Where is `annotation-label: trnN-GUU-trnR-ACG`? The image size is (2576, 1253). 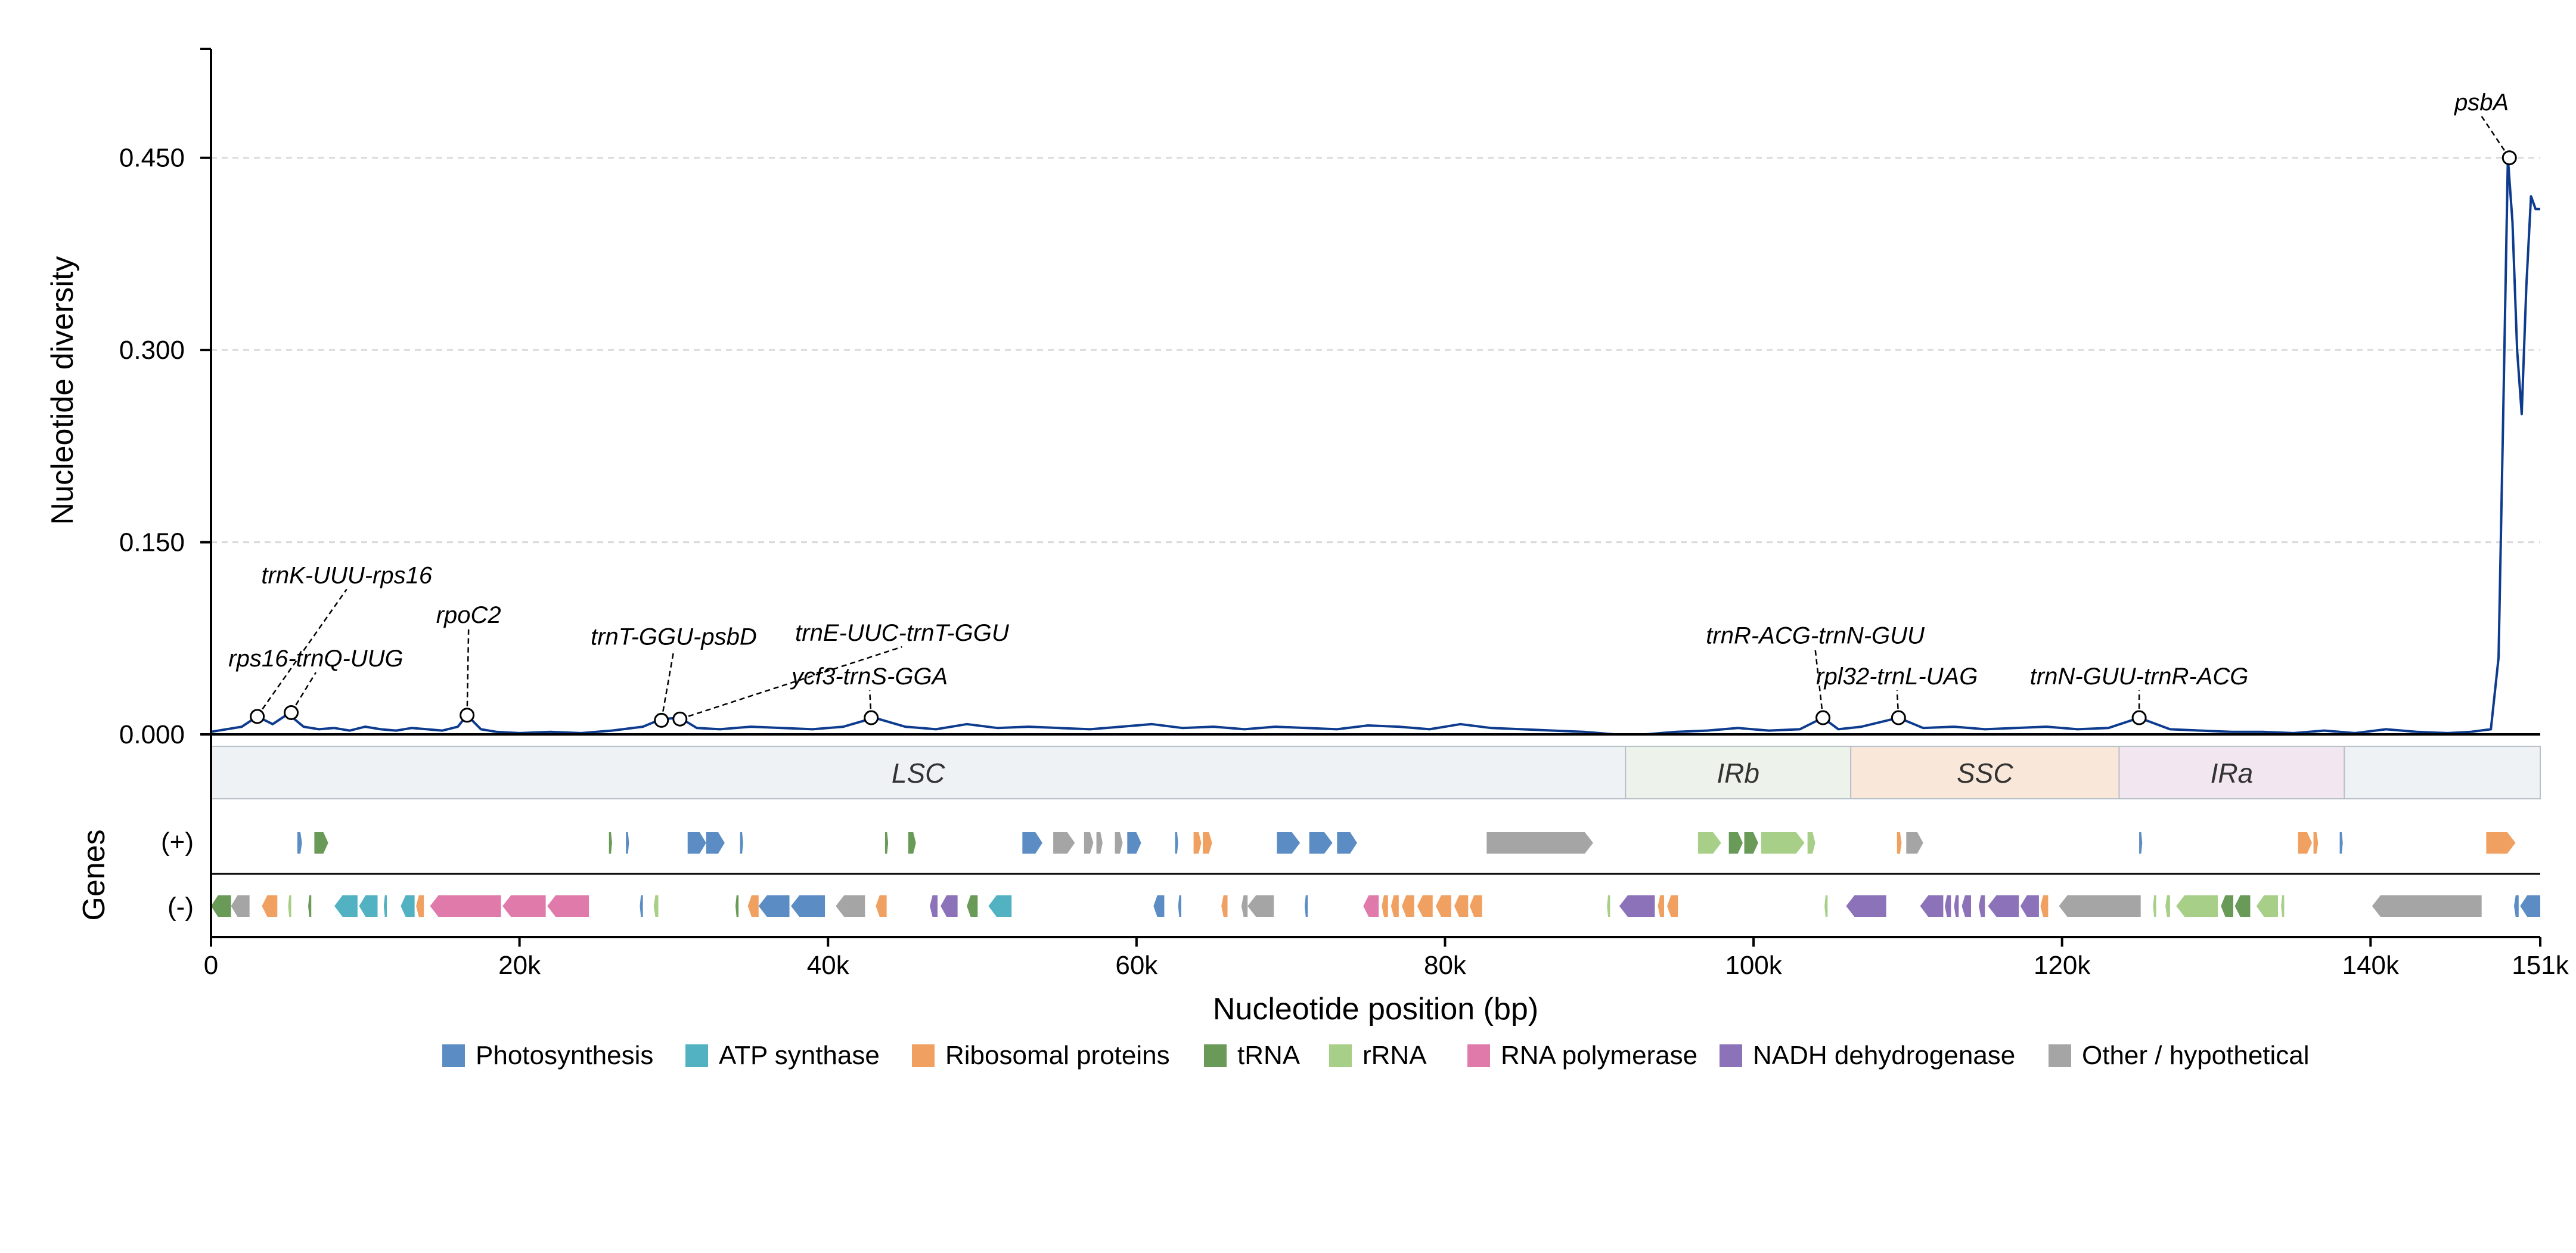
annotation-label: trnN-GUU-trnR-ACG is located at coordinates (2140, 676).